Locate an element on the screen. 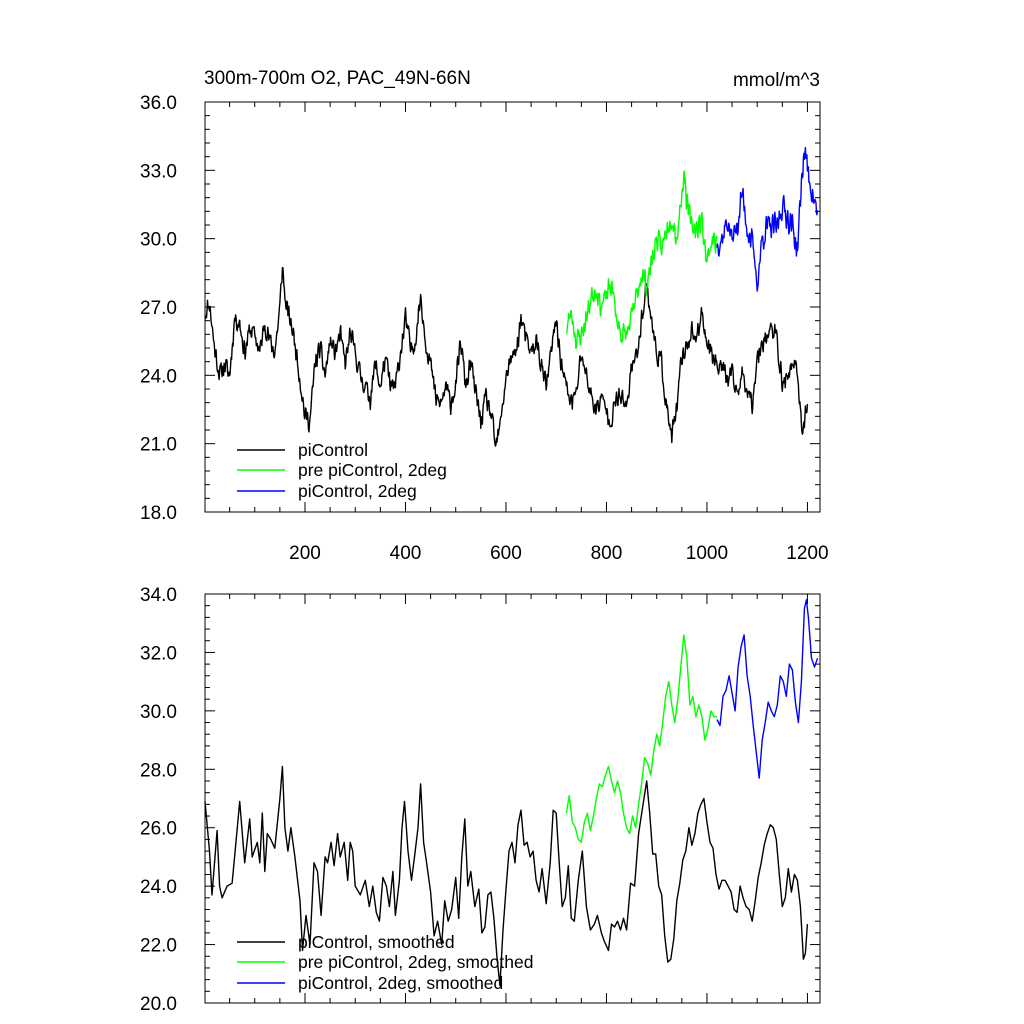 The height and width of the screenshot is (1024, 1024). top-panel-title: 300m-700m O2, PAC_49N-66N is located at coordinates (337, 78).